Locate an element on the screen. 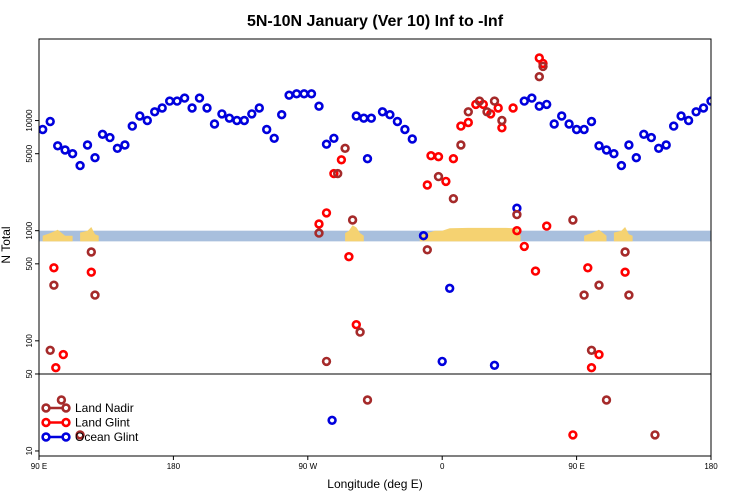 This screenshot has width=750, height=500. x-axis-label: Longitude (deg E) is located at coordinates (374, 484).